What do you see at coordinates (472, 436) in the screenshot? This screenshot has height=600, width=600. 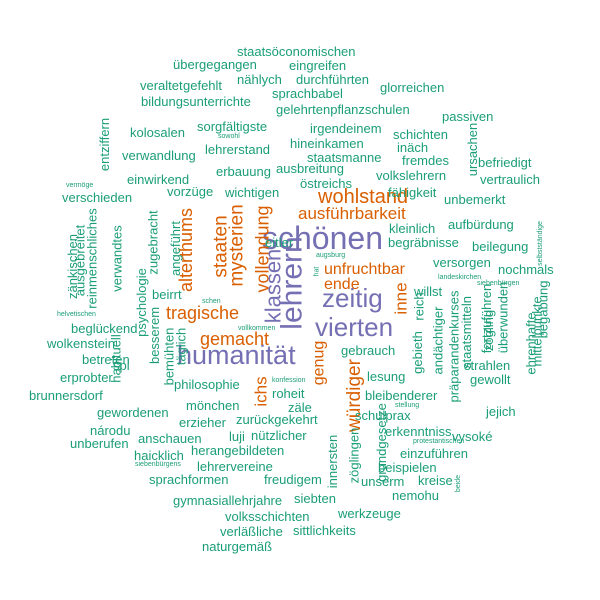 I see `word: vysoké` at bounding box center [472, 436].